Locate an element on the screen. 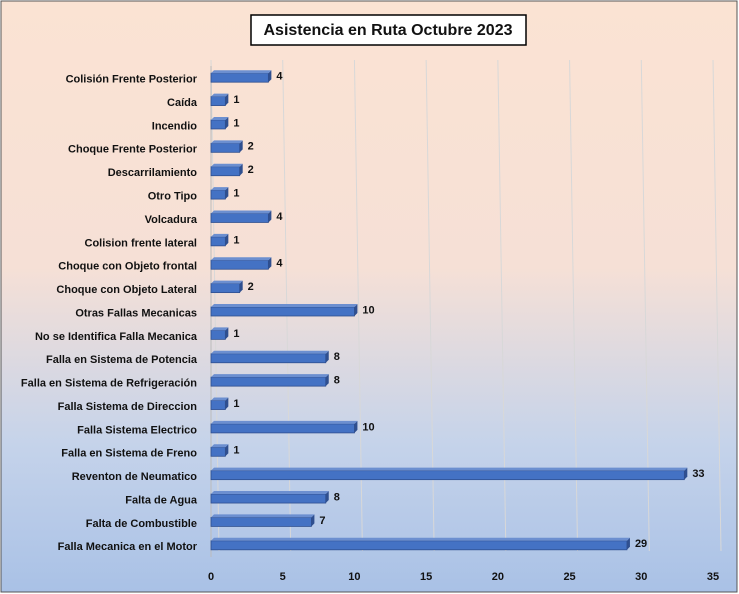 This screenshot has height=594, width=739. y-tick-label: Colision frente lateral is located at coordinates (141, 243).